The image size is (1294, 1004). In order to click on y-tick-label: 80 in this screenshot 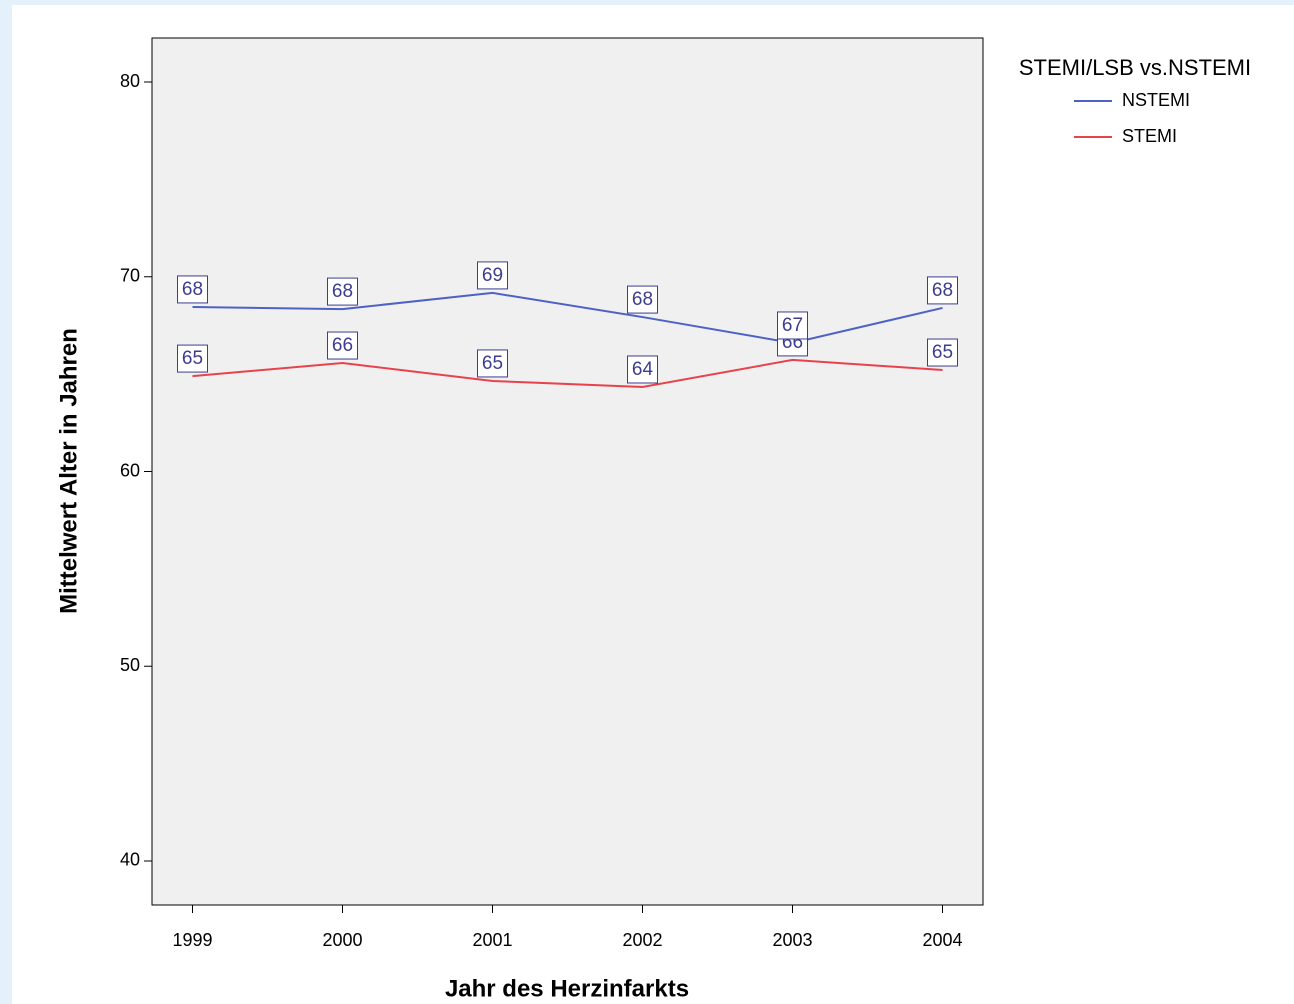, I will do `click(130, 81)`.